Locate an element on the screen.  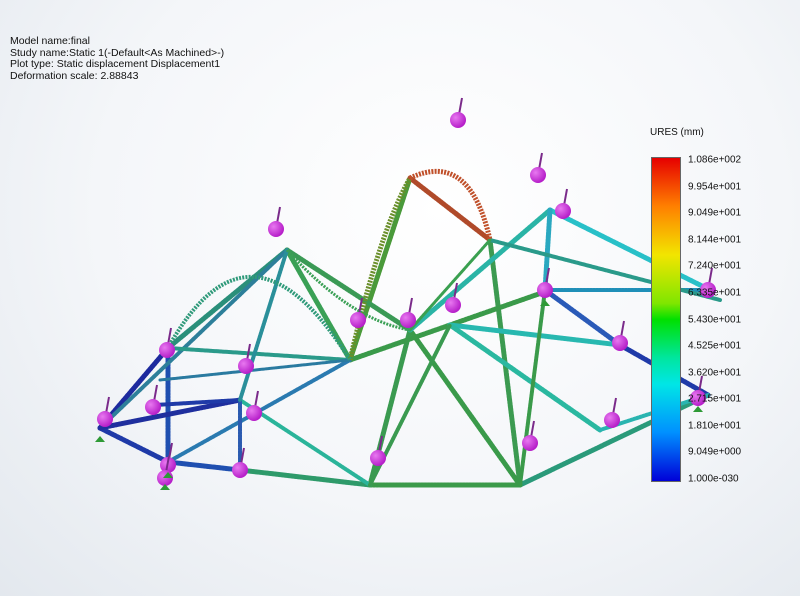
legend-title: URES (mm) is located at coordinates (677, 132).